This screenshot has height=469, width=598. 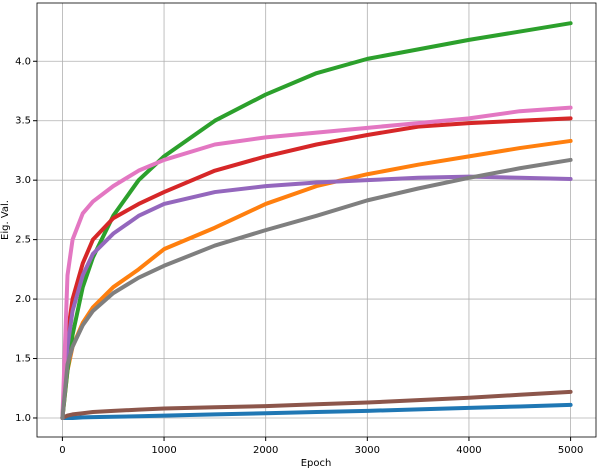 What do you see at coordinates (23, 121) in the screenshot?
I see `y-tick-label: 3.5` at bounding box center [23, 121].